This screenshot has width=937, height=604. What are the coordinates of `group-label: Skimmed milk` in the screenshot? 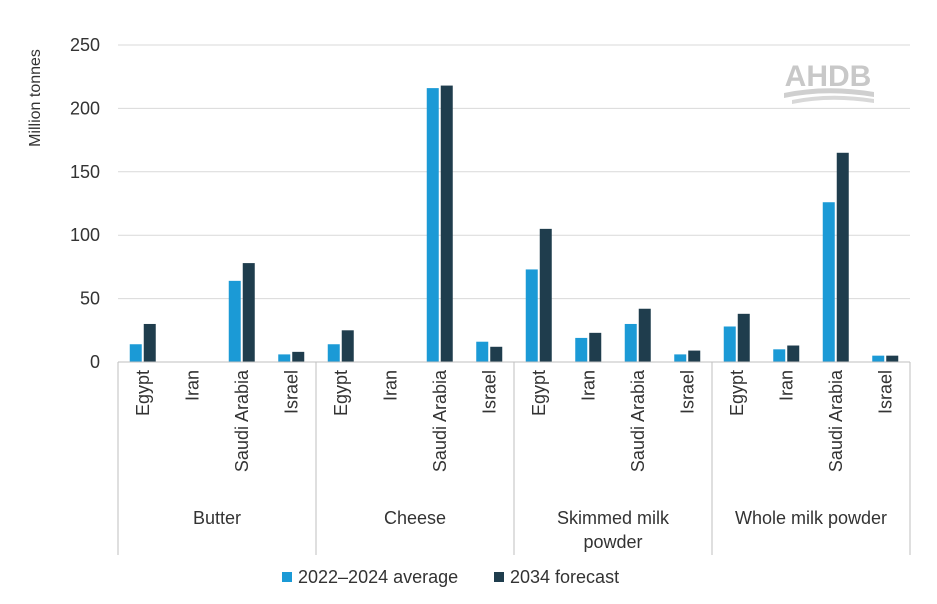 It's located at (613, 518).